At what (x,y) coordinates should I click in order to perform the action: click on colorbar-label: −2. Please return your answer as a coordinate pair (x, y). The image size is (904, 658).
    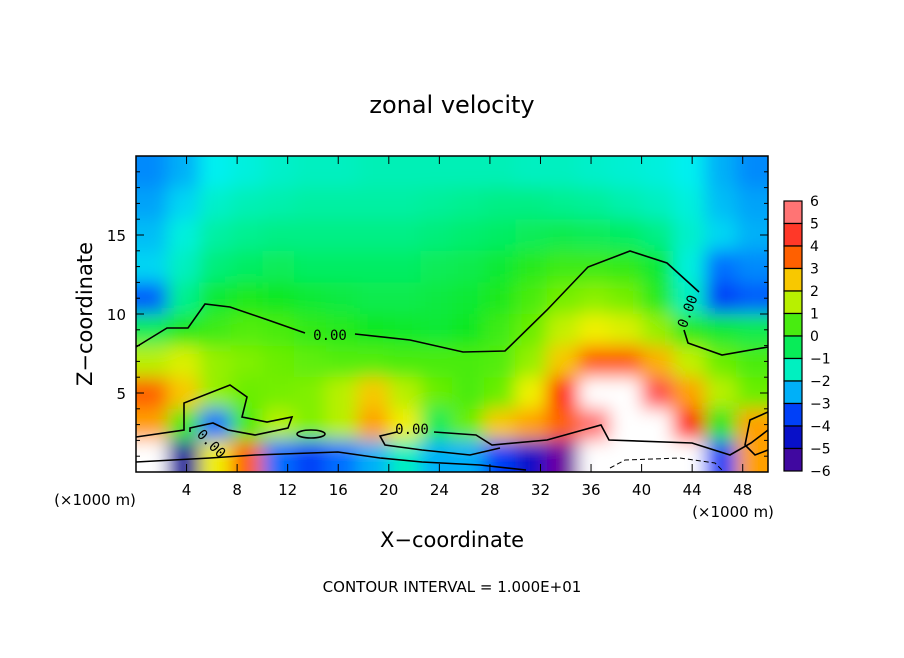
    Looking at the image, I should click on (820, 382).